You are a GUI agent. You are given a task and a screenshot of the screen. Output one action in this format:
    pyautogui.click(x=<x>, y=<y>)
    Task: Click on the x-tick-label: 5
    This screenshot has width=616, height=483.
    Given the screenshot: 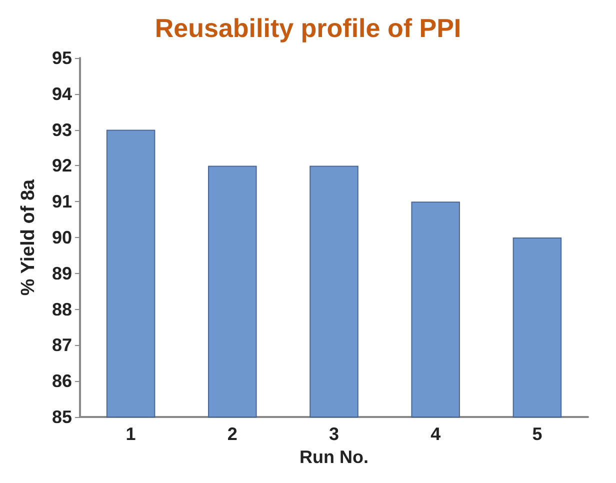 What is the action you would take?
    pyautogui.click(x=537, y=434)
    